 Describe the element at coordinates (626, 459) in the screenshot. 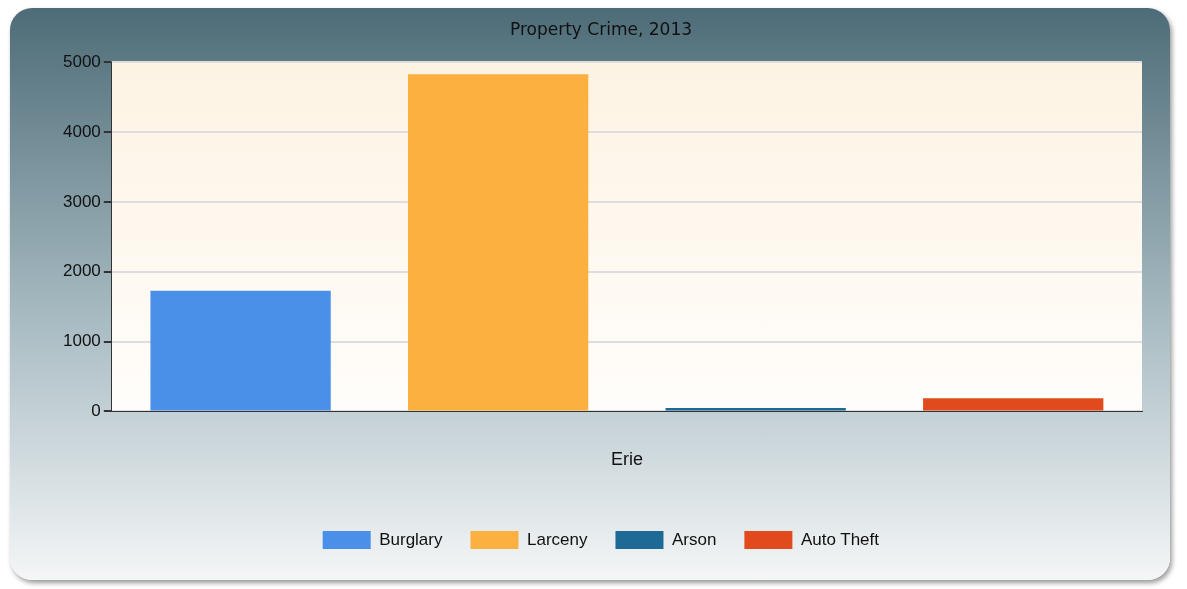

I see `x-tick-label: Erie` at that location.